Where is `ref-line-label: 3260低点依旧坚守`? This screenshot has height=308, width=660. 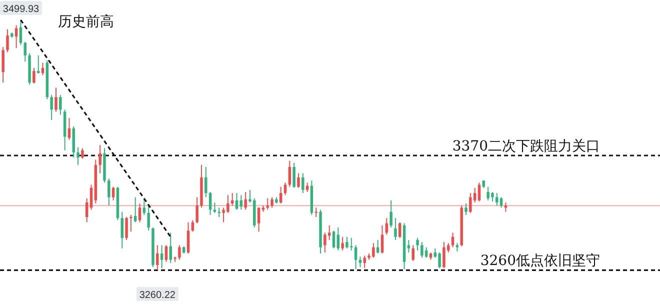
ref-line-label: 3260低点依旧坚守 is located at coordinates (540, 261).